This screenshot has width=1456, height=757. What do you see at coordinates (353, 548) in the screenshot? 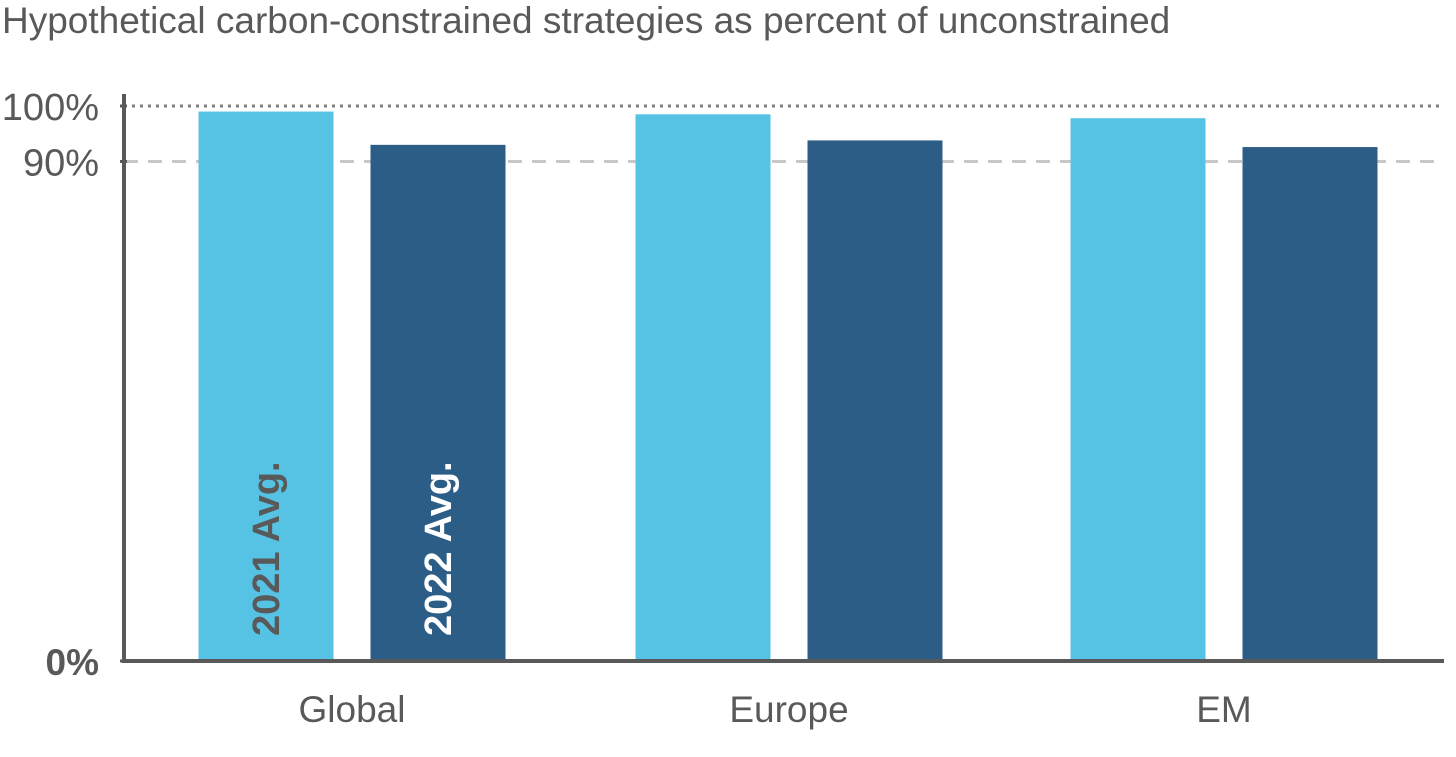
I see `series-labels: 2021 Avg. 2022 Avg.` at bounding box center [353, 548].